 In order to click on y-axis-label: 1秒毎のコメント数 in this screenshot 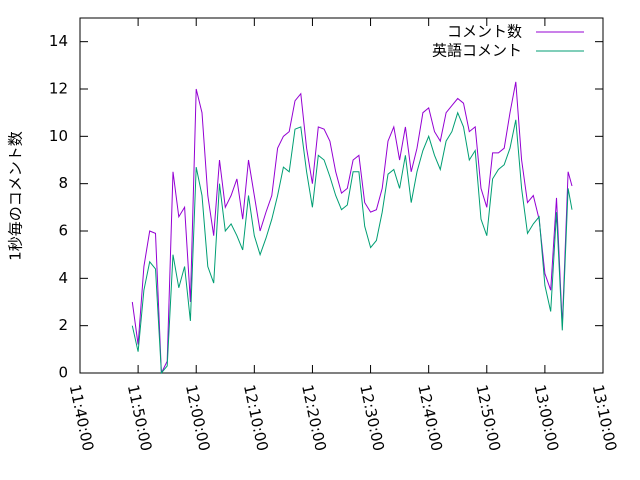, I will do `click(16, 196)`.